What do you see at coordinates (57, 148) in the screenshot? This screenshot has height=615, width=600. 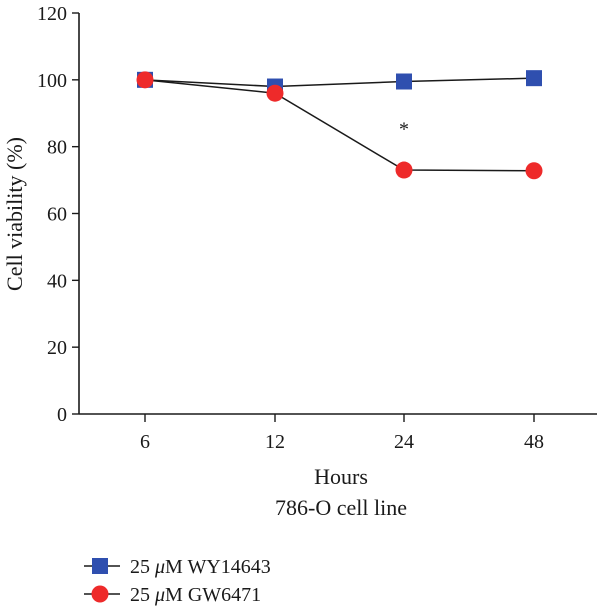 I see `y-tick-label: 80` at bounding box center [57, 148].